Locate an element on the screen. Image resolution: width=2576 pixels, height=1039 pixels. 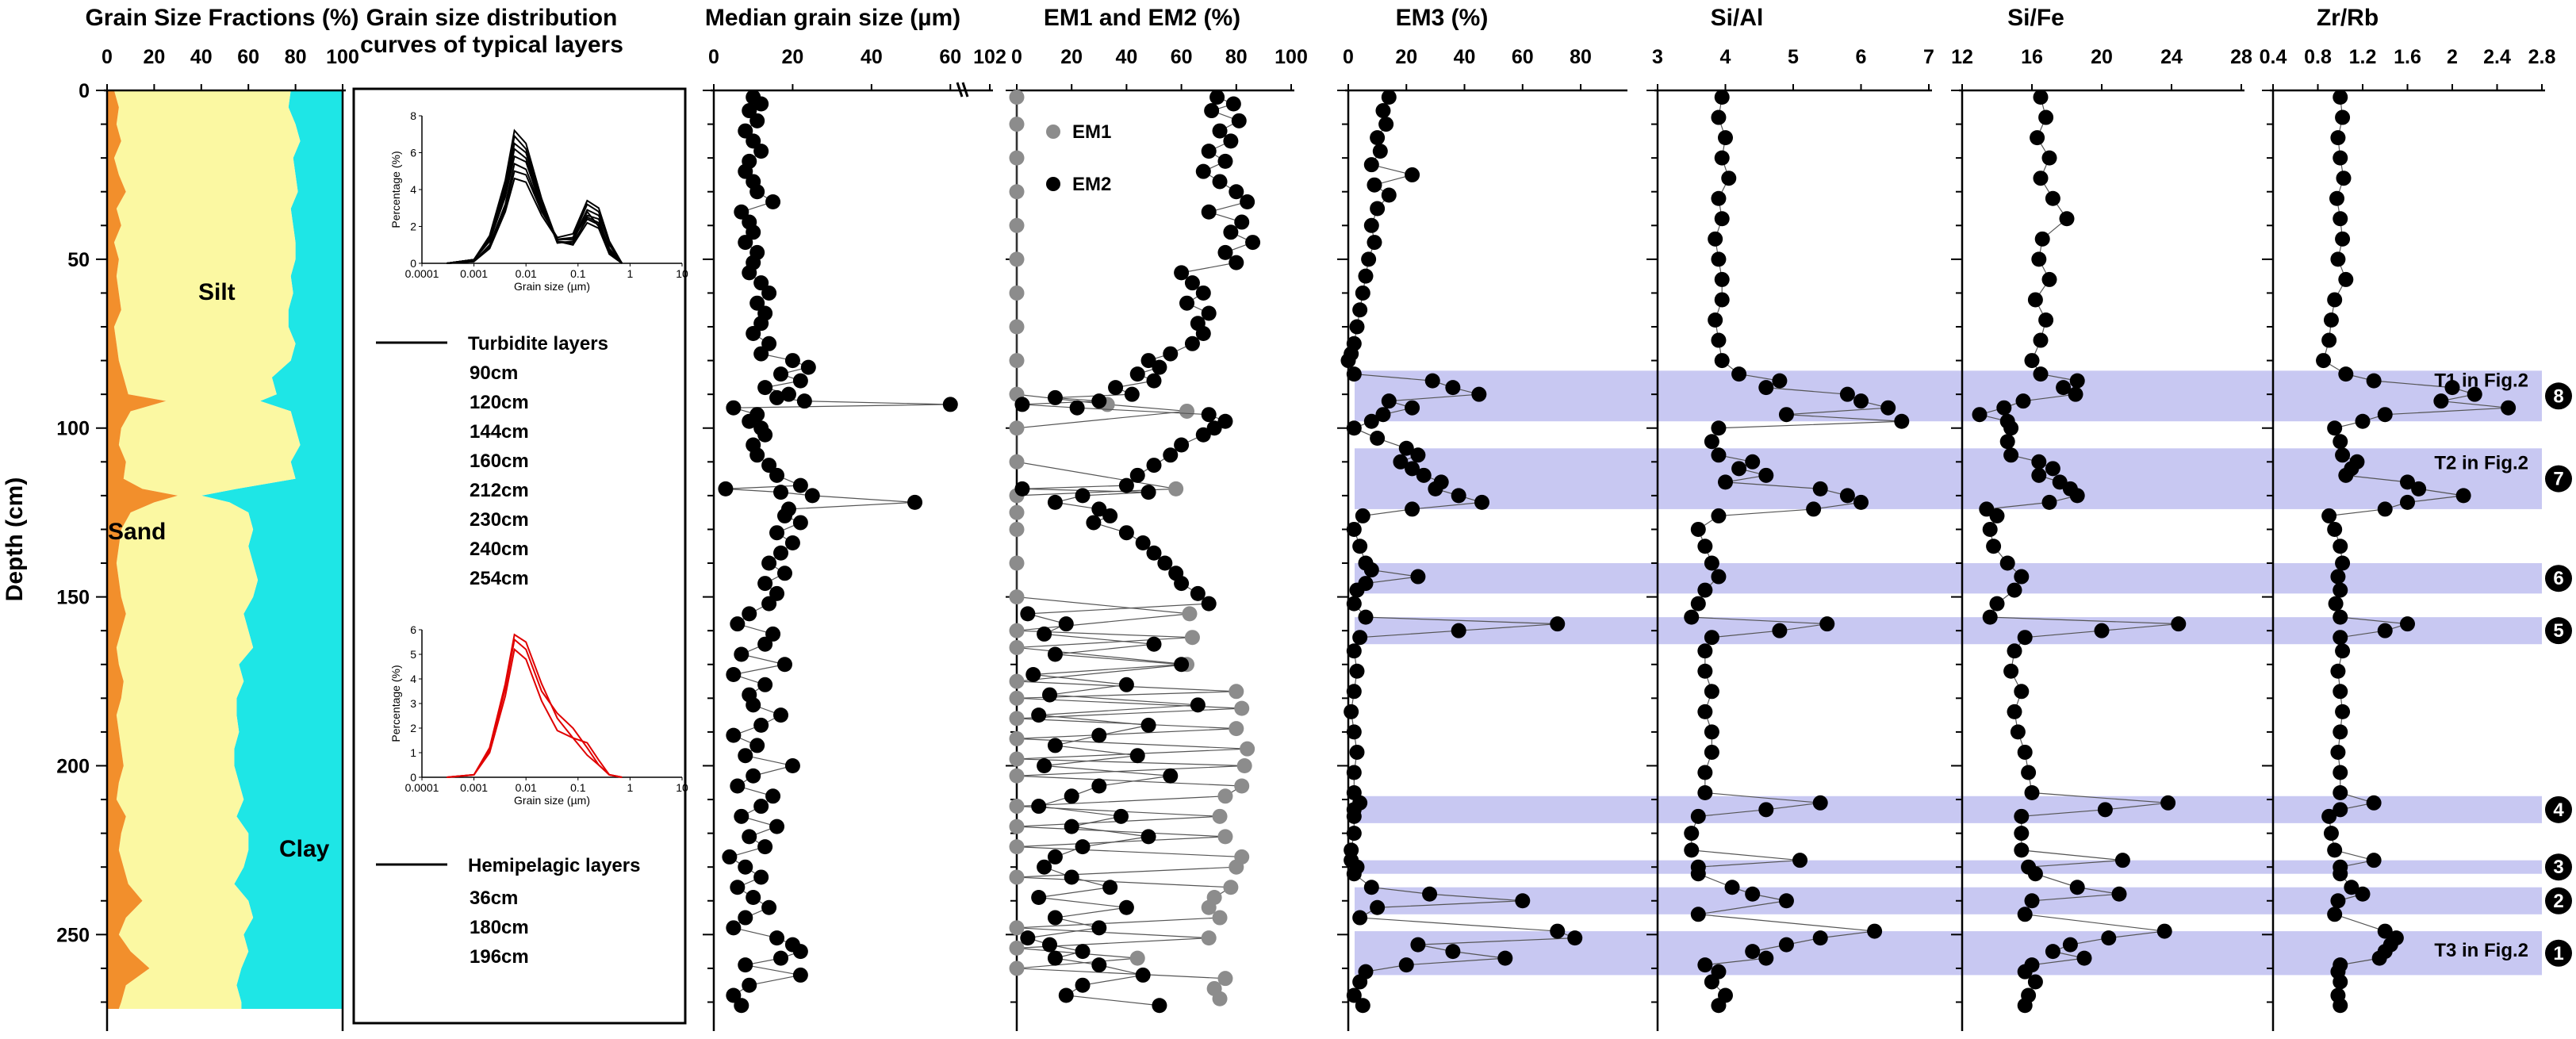
band-layer-2-zrrb is located at coordinates (2407, 900).